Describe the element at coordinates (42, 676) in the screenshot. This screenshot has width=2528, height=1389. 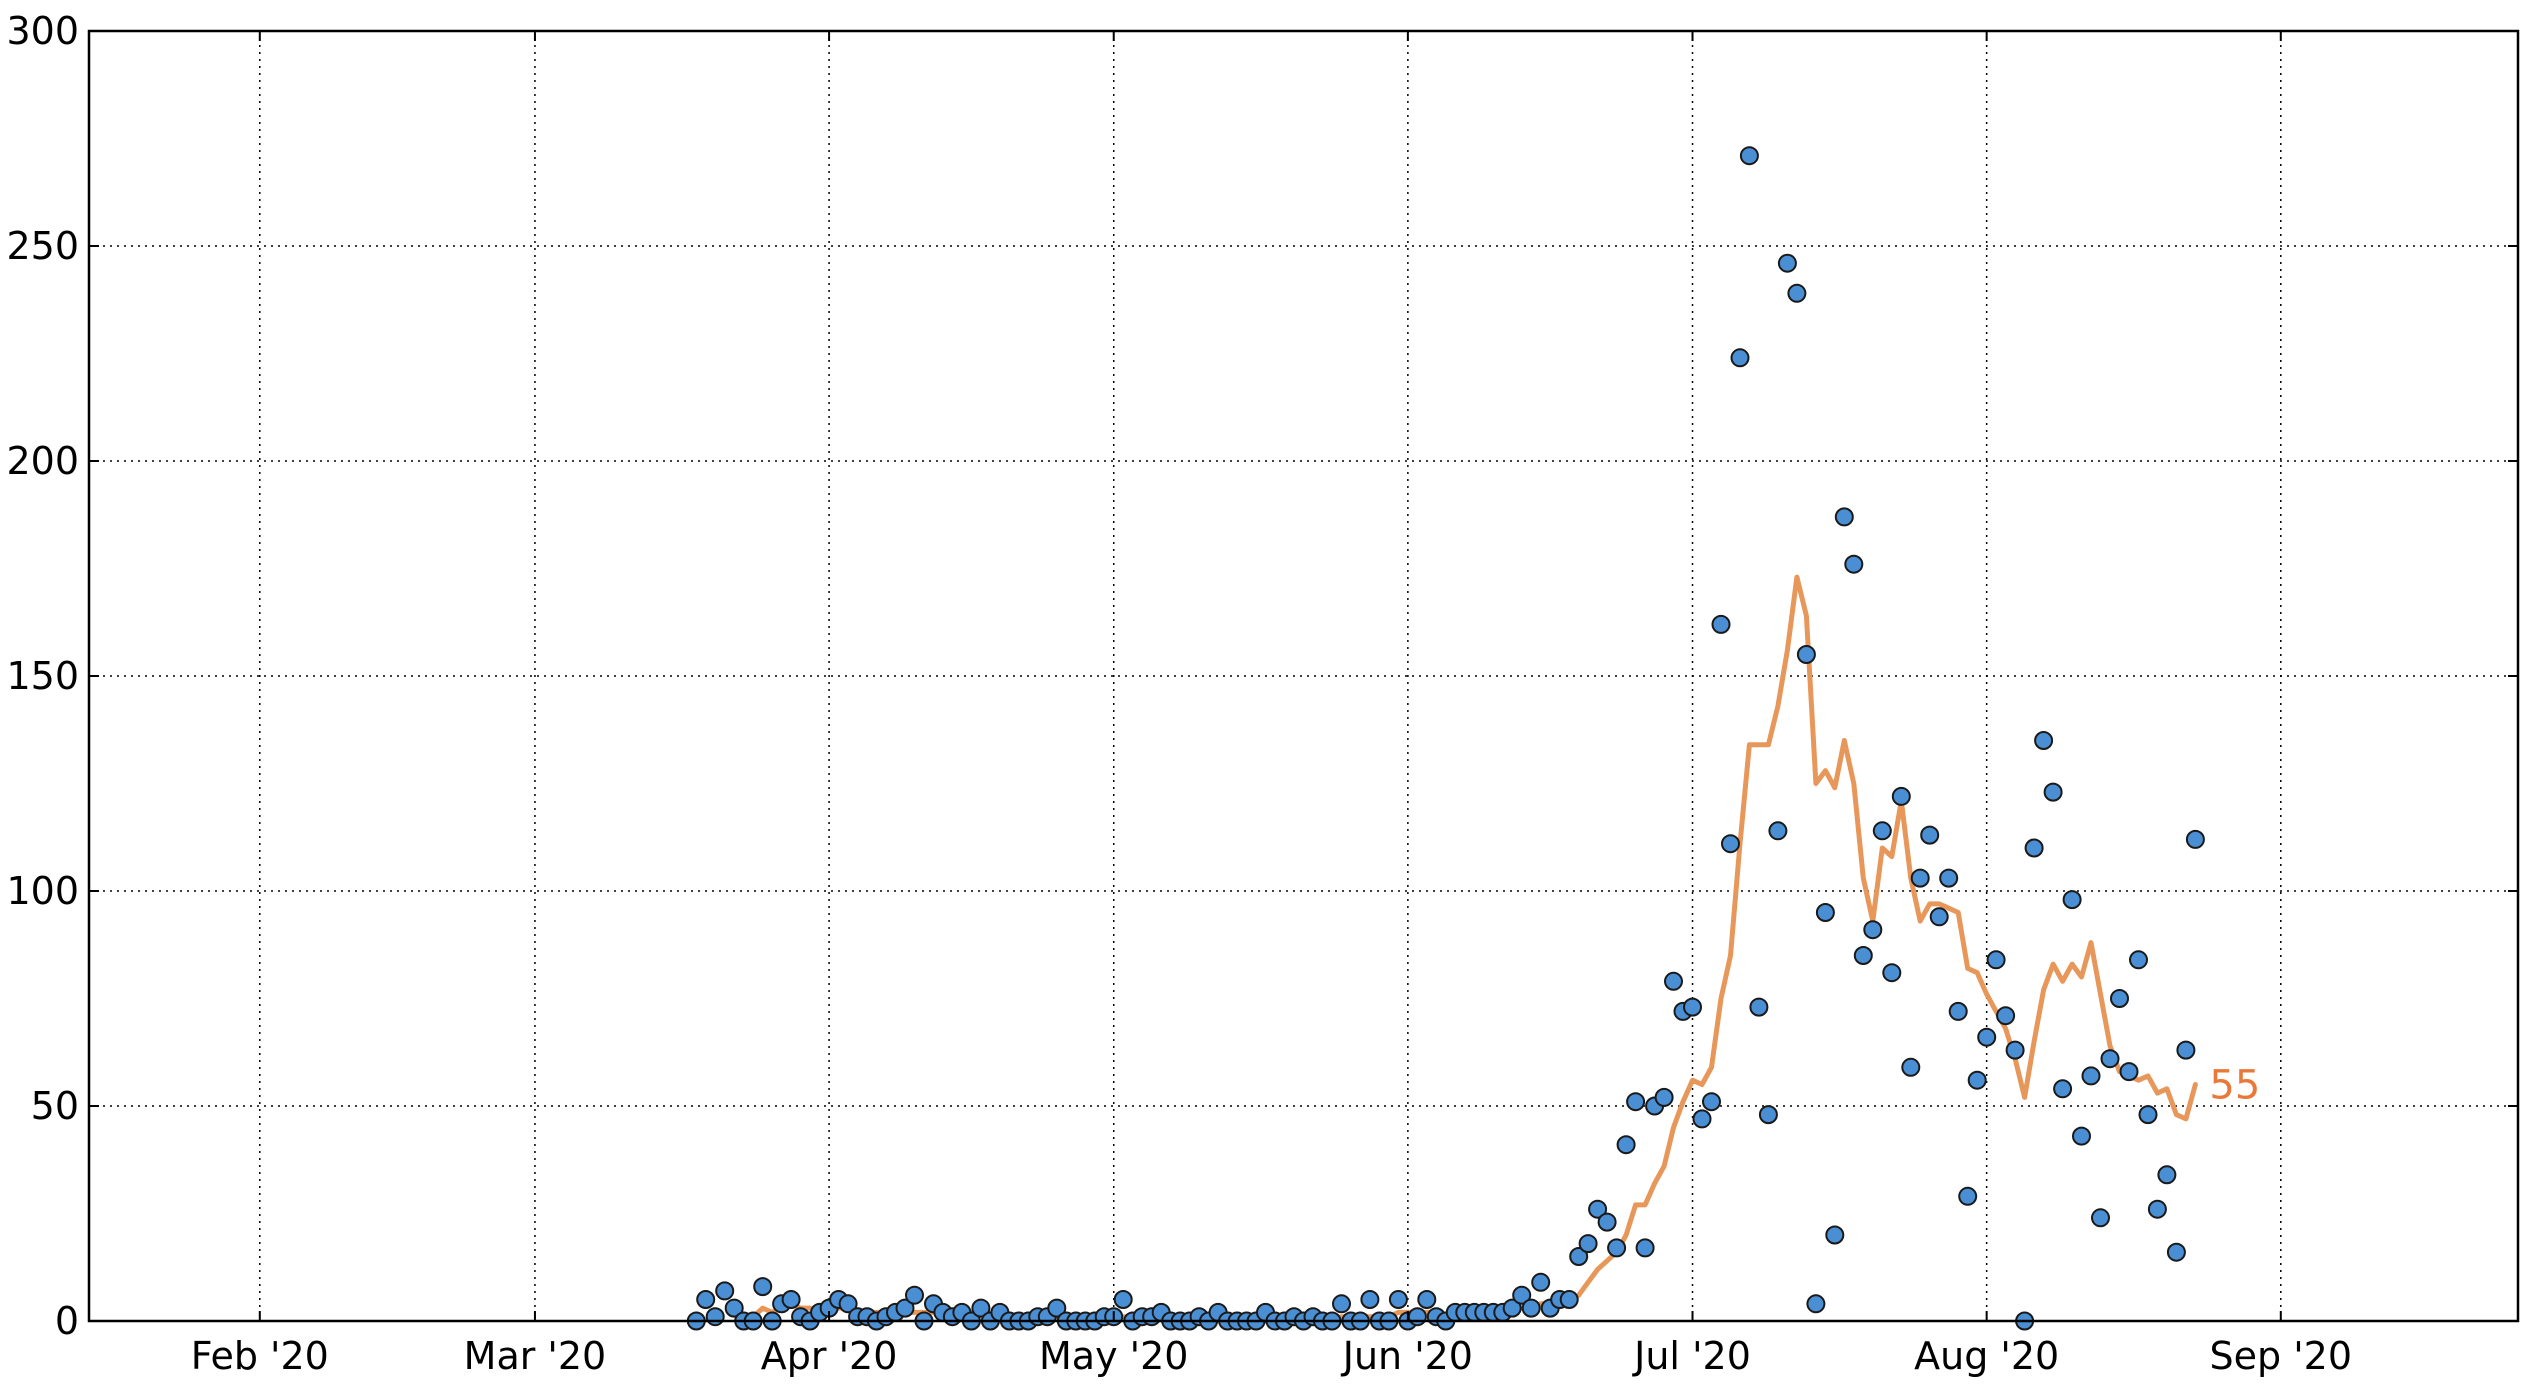
I see `y-tick-label: 150` at that location.